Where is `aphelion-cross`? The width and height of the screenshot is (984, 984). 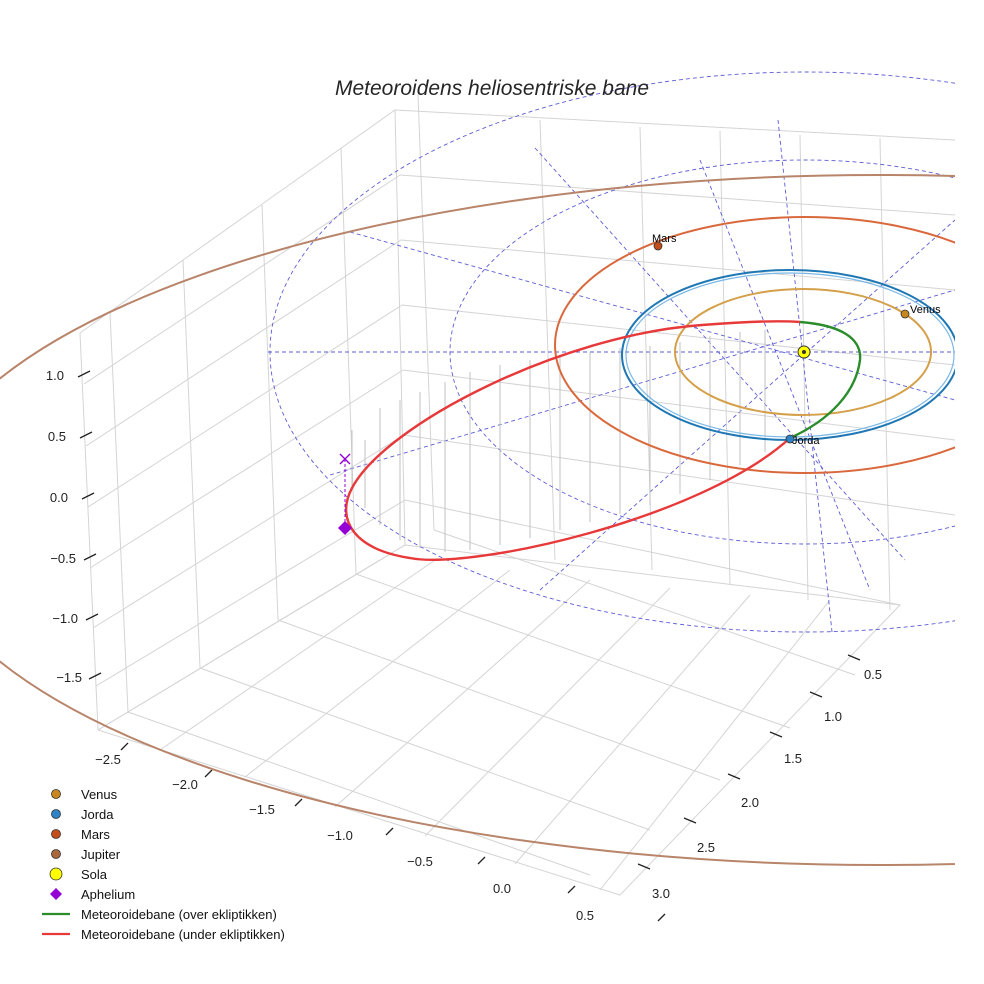 aphelion-cross is located at coordinates (345, 459).